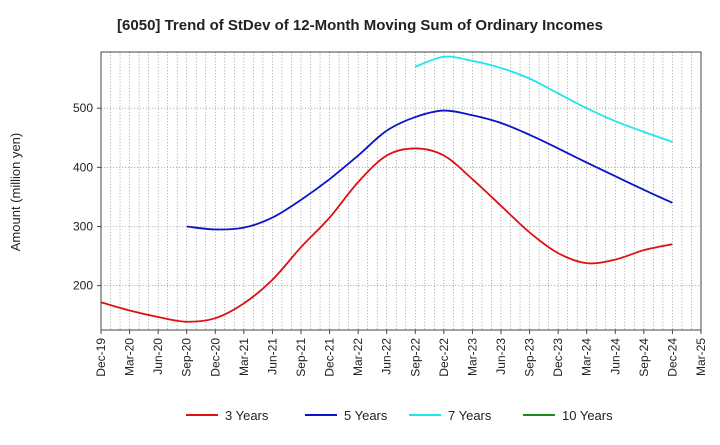 The width and height of the screenshot is (720, 445). What do you see at coordinates (83, 167) in the screenshot?
I see `y-tick-label: 400` at bounding box center [83, 167].